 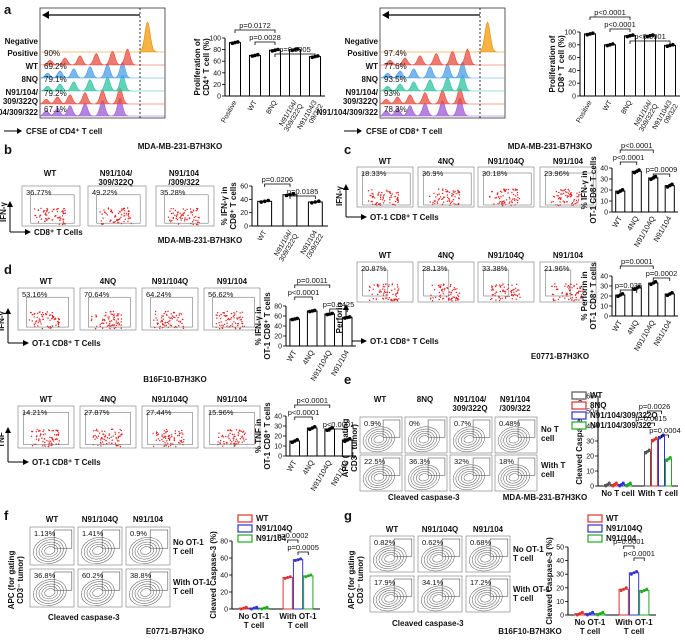 What do you see at coordinates (20, 101) in the screenshot?
I see `hist-label-n91-b: 309/322Q` at bounding box center [20, 101].